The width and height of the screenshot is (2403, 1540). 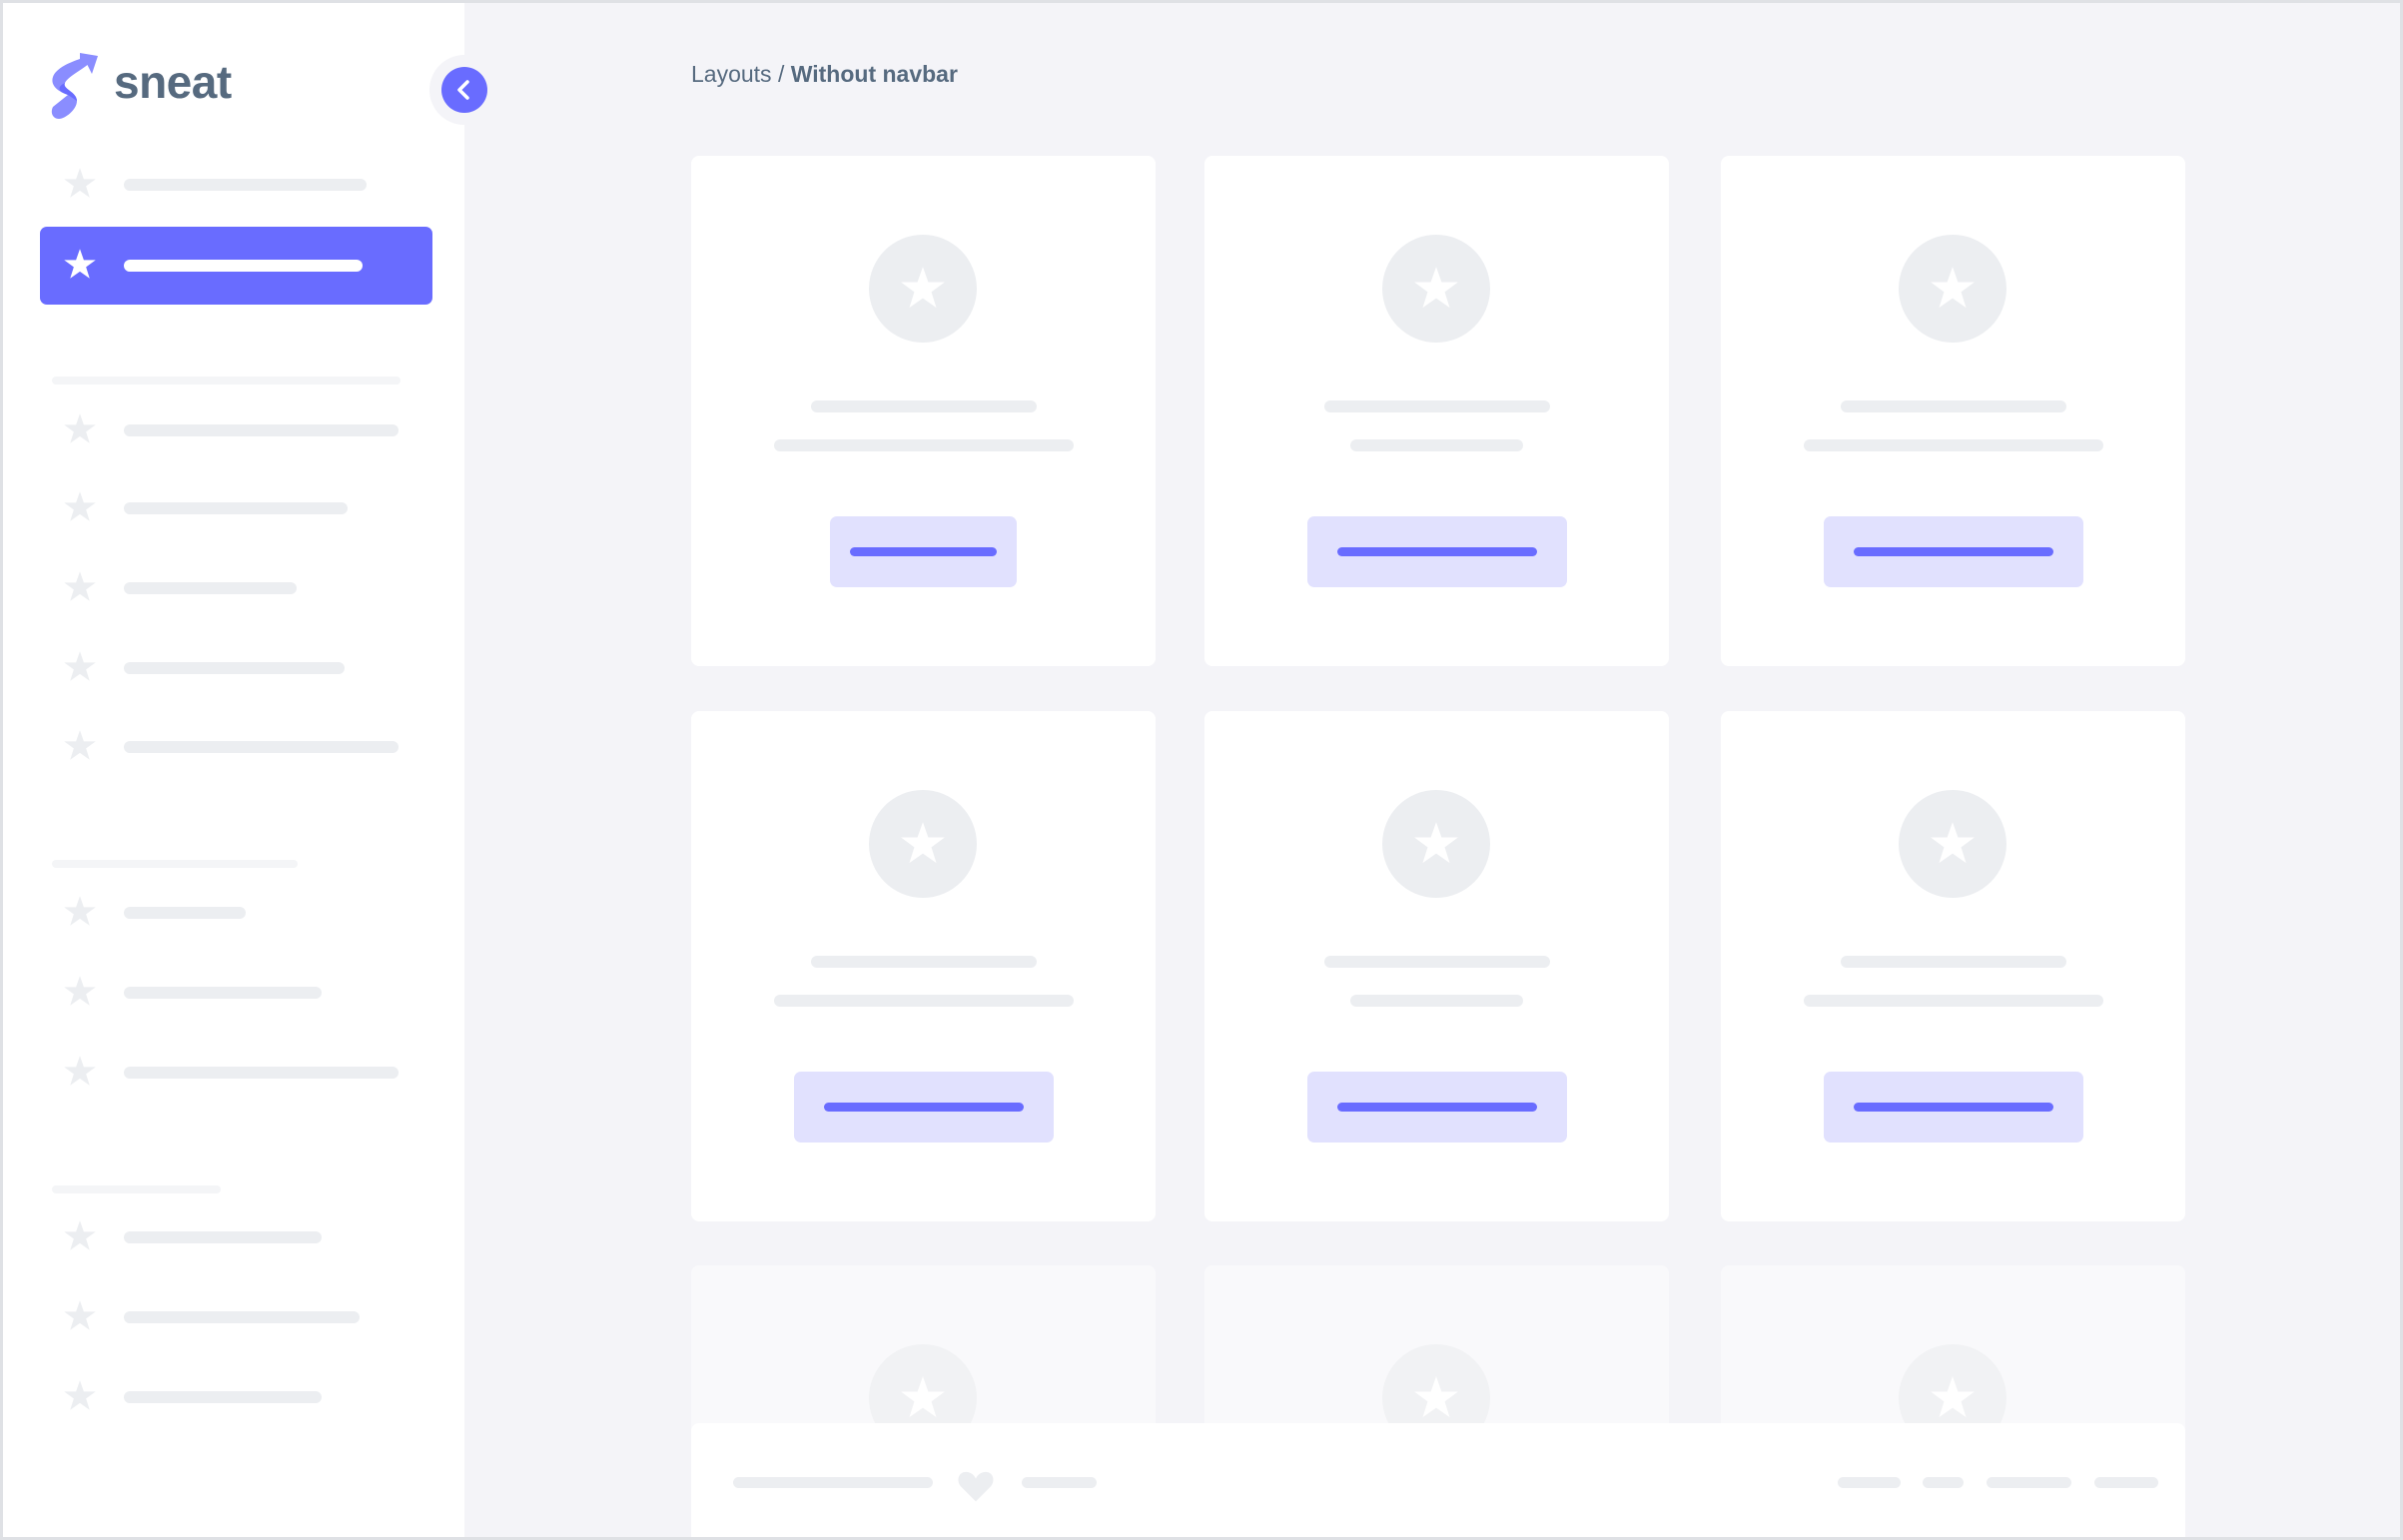 What do you see at coordinates (976, 1485) in the screenshot?
I see `heart-icon` at bounding box center [976, 1485].